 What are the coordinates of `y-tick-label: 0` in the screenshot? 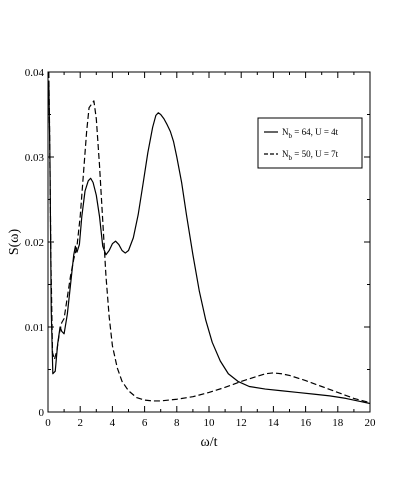 It's located at (42, 413).